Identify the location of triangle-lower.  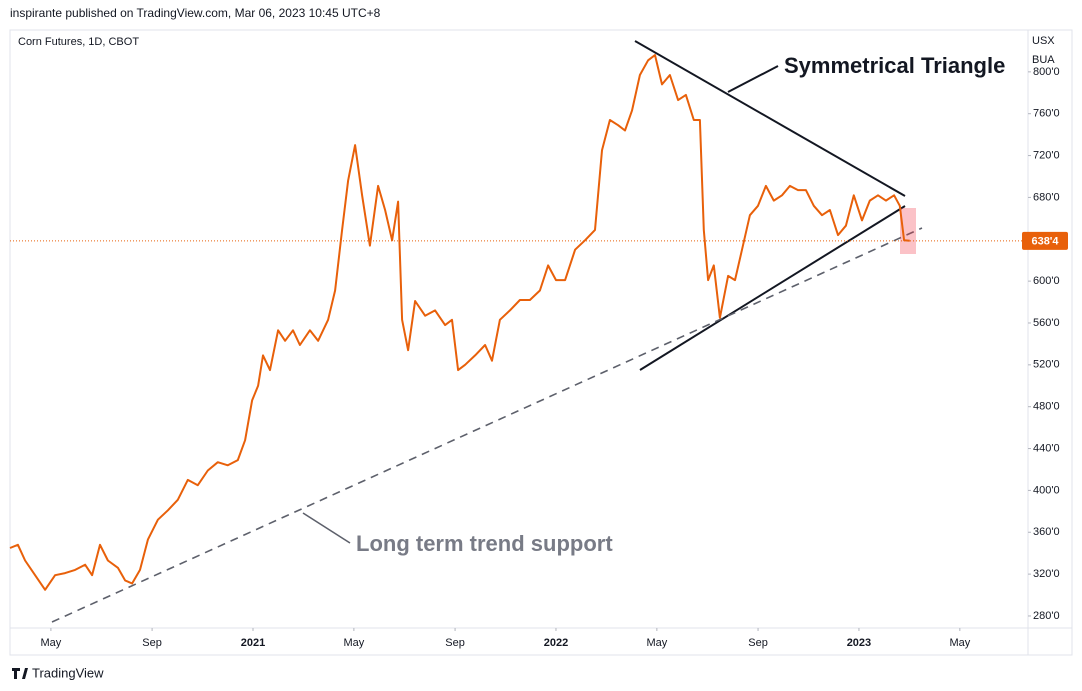
(772, 288).